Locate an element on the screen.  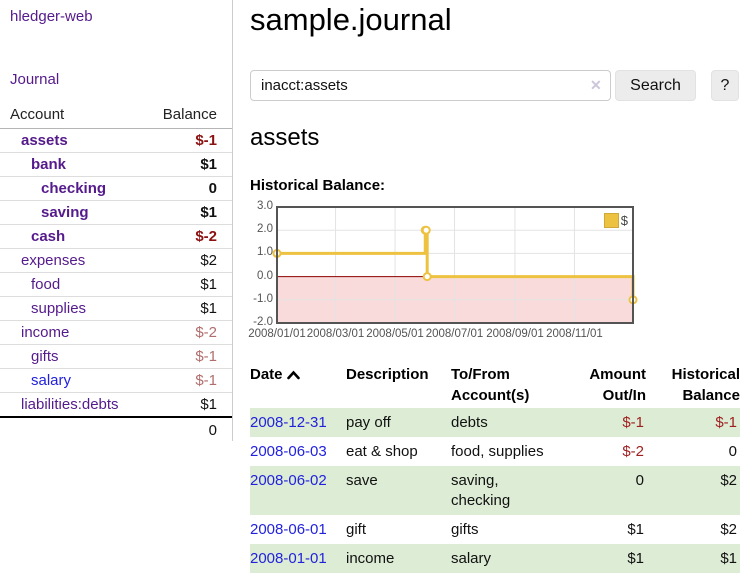
transaction-accounts: debts is located at coordinates (501, 422).